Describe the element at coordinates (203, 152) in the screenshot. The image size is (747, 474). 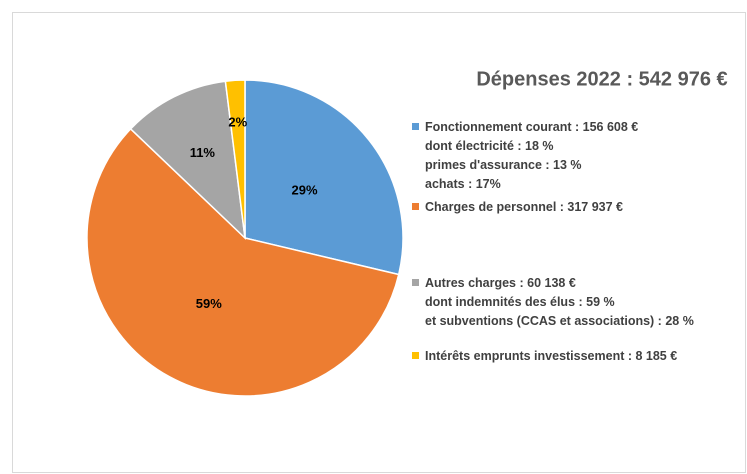
I see `data-label: 11%` at that location.